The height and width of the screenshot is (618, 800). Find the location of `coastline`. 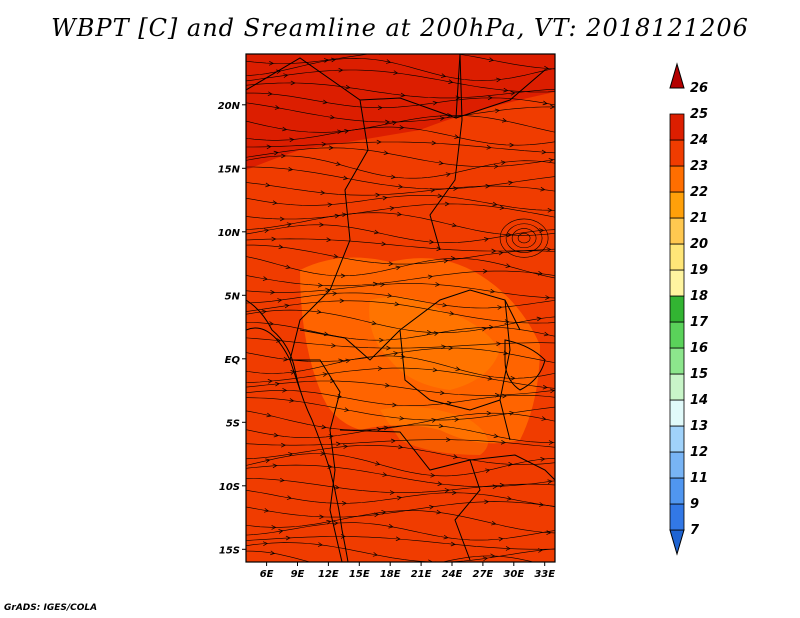

coastline is located at coordinates (297, 430).